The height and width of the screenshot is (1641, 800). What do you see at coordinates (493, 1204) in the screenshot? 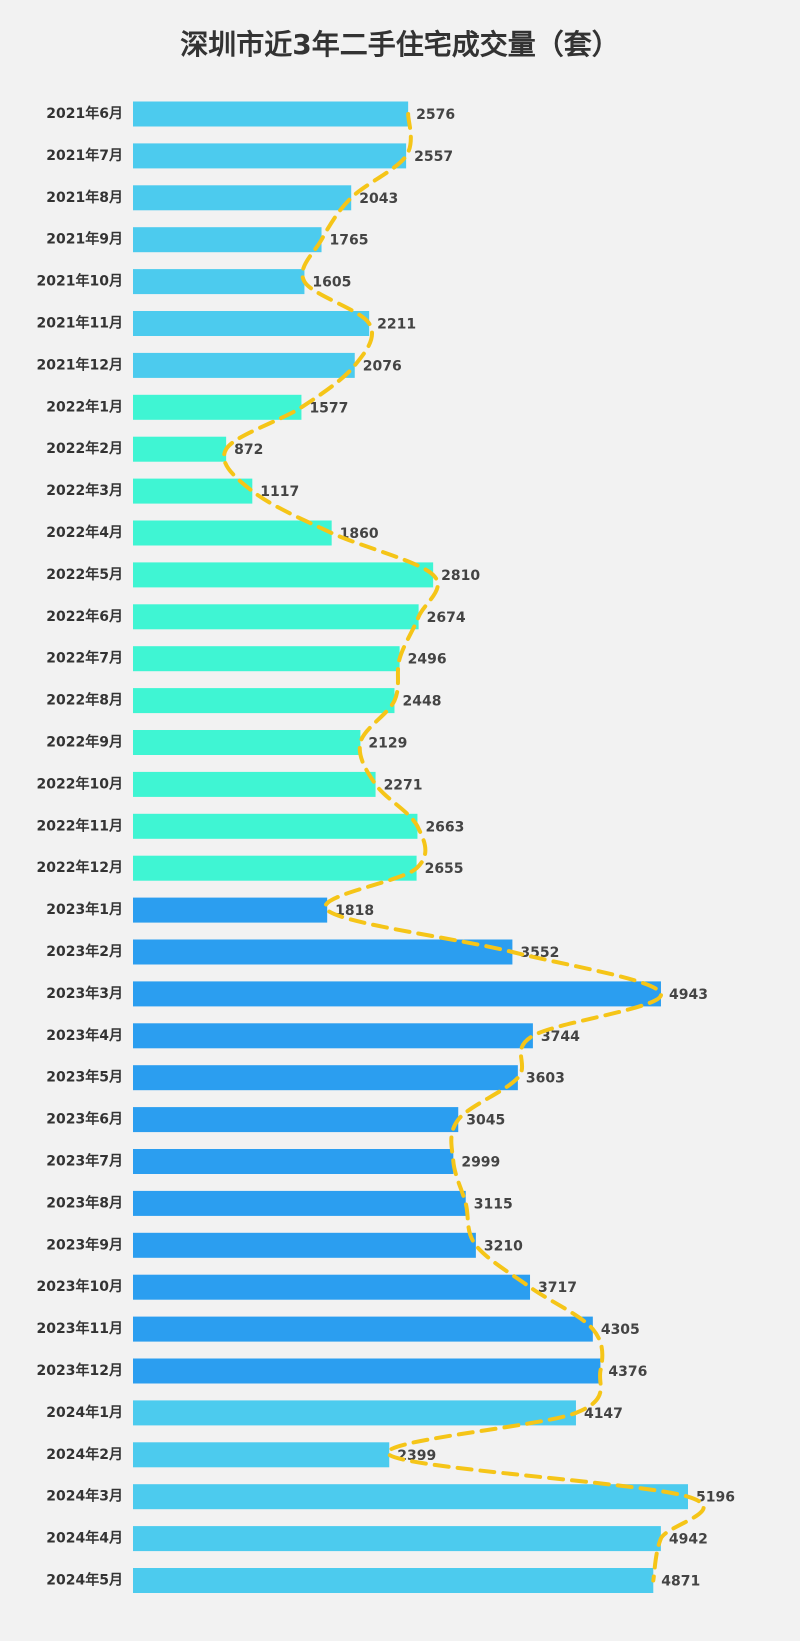
I see `value-label: 3115` at bounding box center [493, 1204].